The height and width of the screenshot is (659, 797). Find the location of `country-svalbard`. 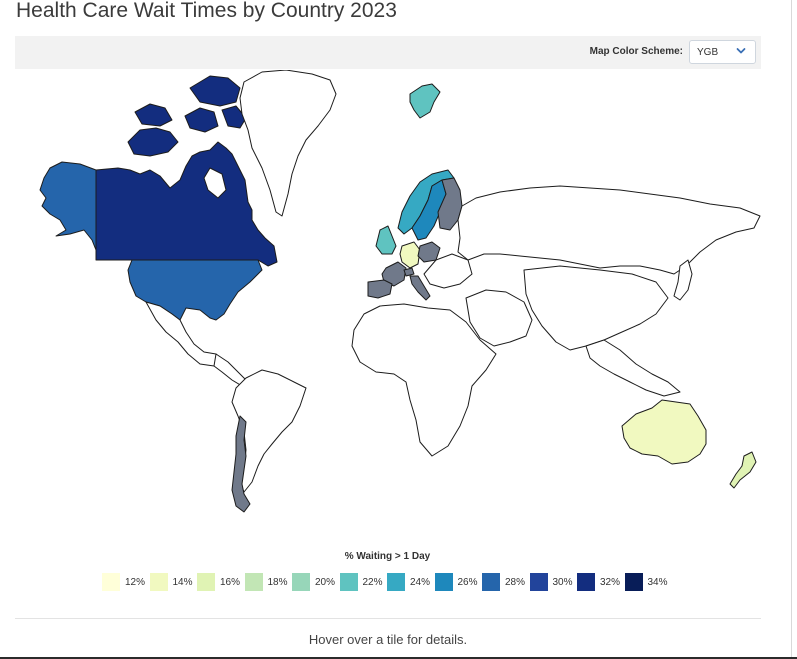

country-svalbard is located at coordinates (425, 101).